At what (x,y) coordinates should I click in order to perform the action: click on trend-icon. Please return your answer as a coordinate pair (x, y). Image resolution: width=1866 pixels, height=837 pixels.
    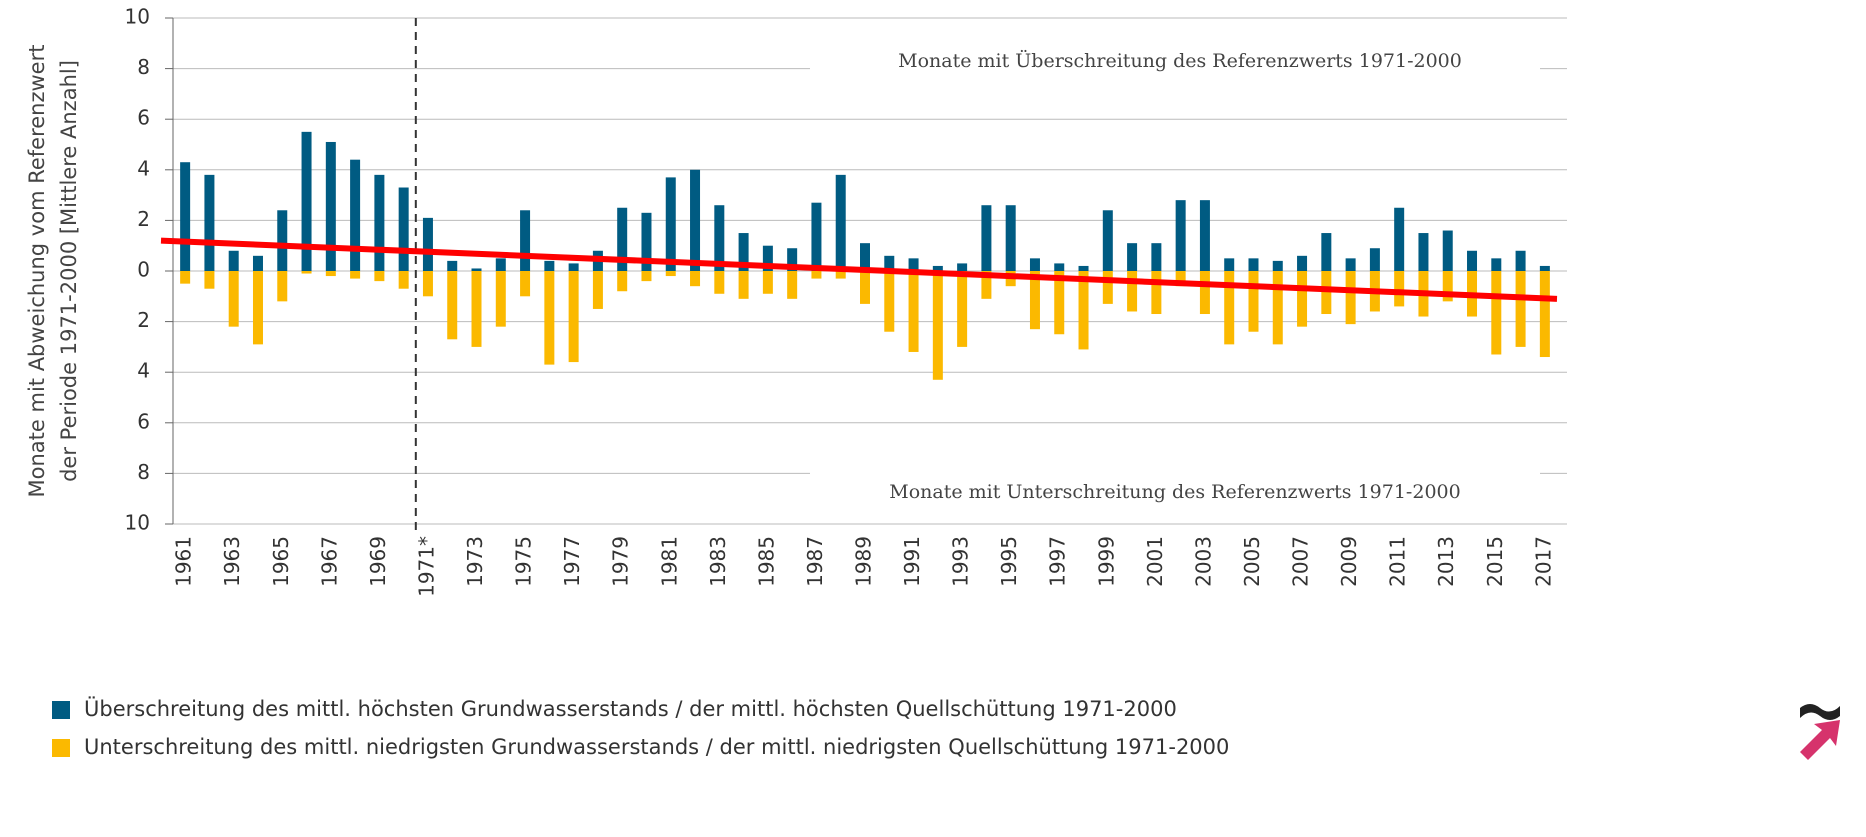
    Looking at the image, I should click on (1820, 740).